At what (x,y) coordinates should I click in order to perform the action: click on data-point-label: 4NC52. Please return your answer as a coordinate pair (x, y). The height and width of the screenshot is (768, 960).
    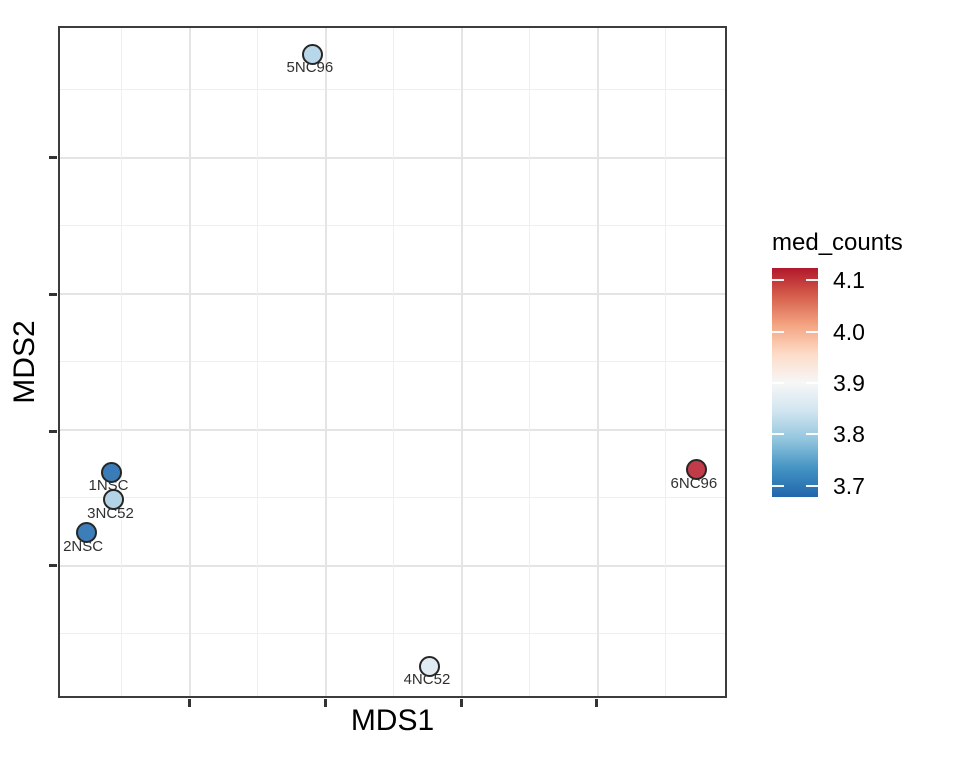
    Looking at the image, I should click on (427, 680).